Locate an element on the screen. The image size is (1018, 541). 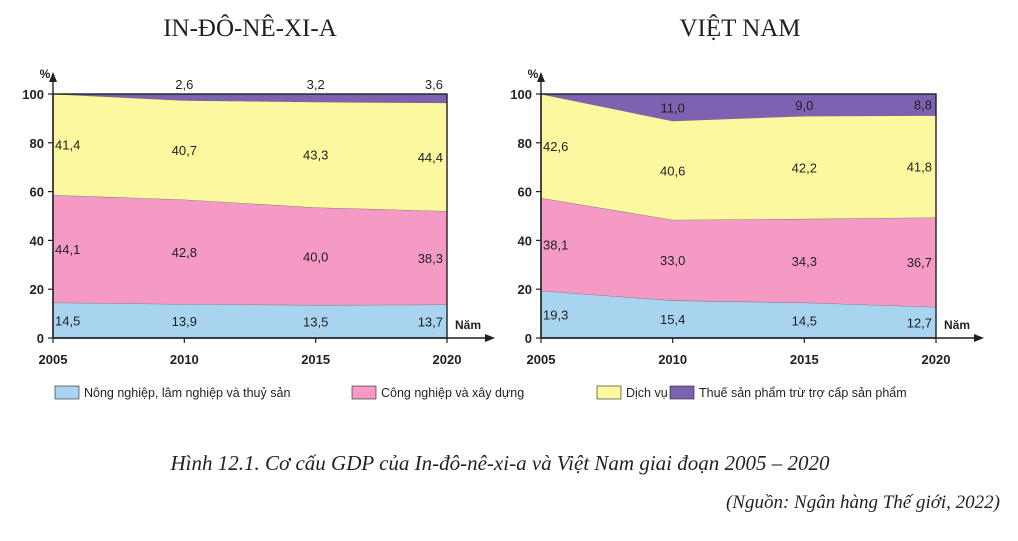
data-label: 9,0 is located at coordinates (804, 105).